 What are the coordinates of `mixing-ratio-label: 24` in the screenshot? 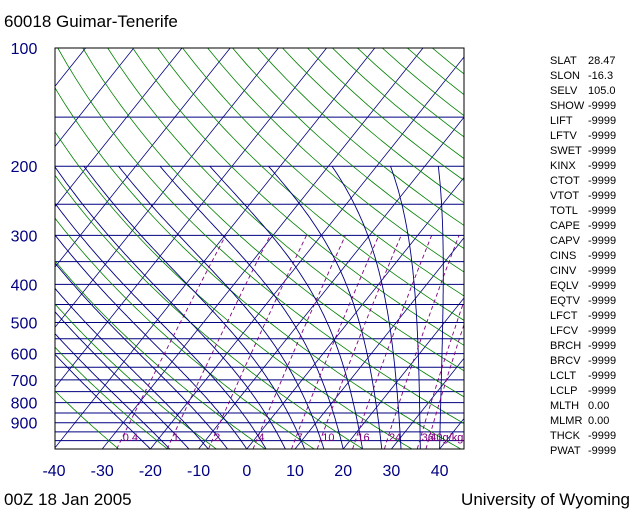 It's located at (395, 438).